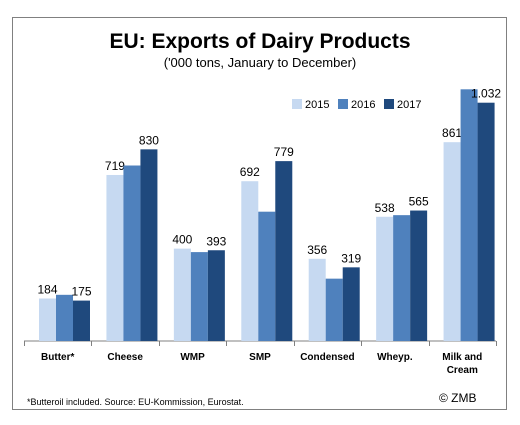 Image resolution: width=520 pixels, height=425 pixels. What do you see at coordinates (115, 166) in the screenshot?
I see `data-label: 719` at bounding box center [115, 166].